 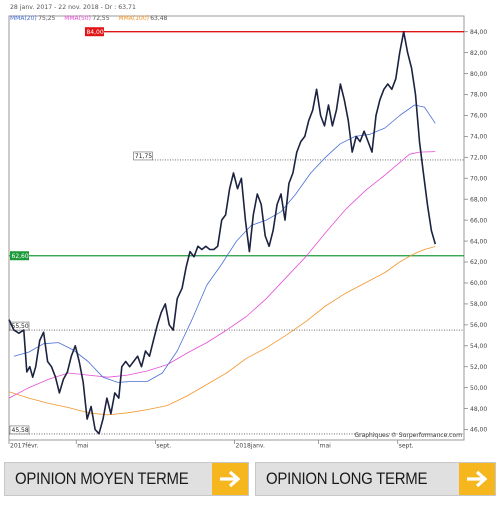 I want to click on level-label: 71,75, so click(x=143, y=156).